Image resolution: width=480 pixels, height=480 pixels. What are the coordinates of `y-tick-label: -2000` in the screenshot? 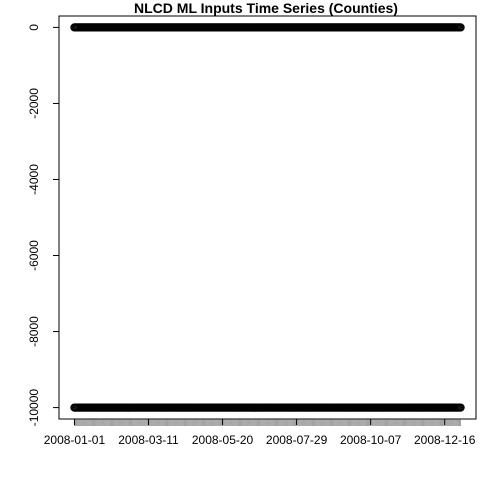 It's located at (34, 103).